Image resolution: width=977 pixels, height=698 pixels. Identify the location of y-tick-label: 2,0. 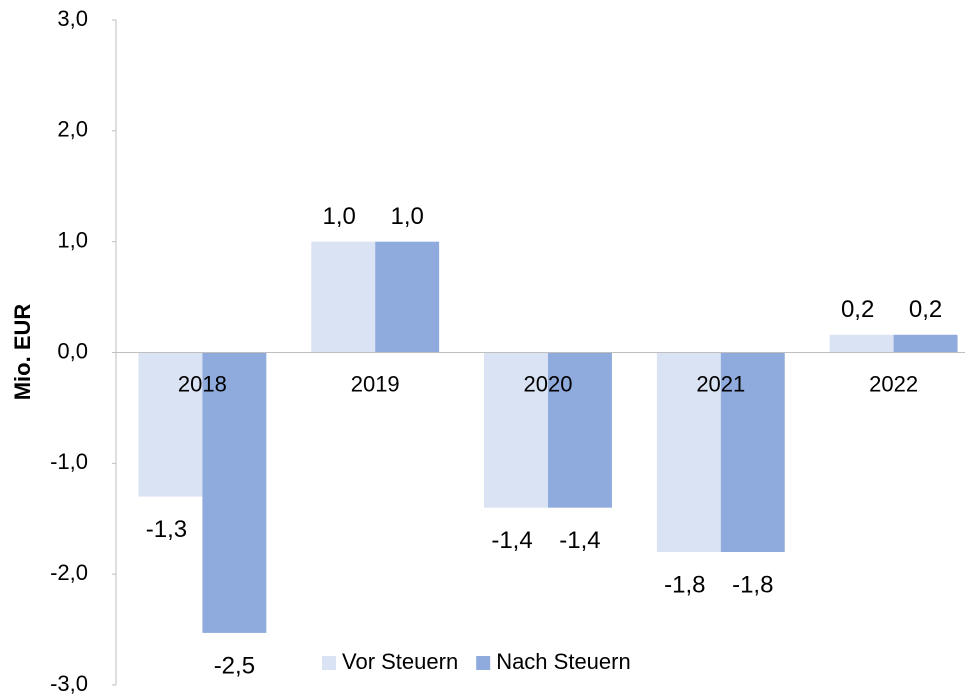
(72, 129).